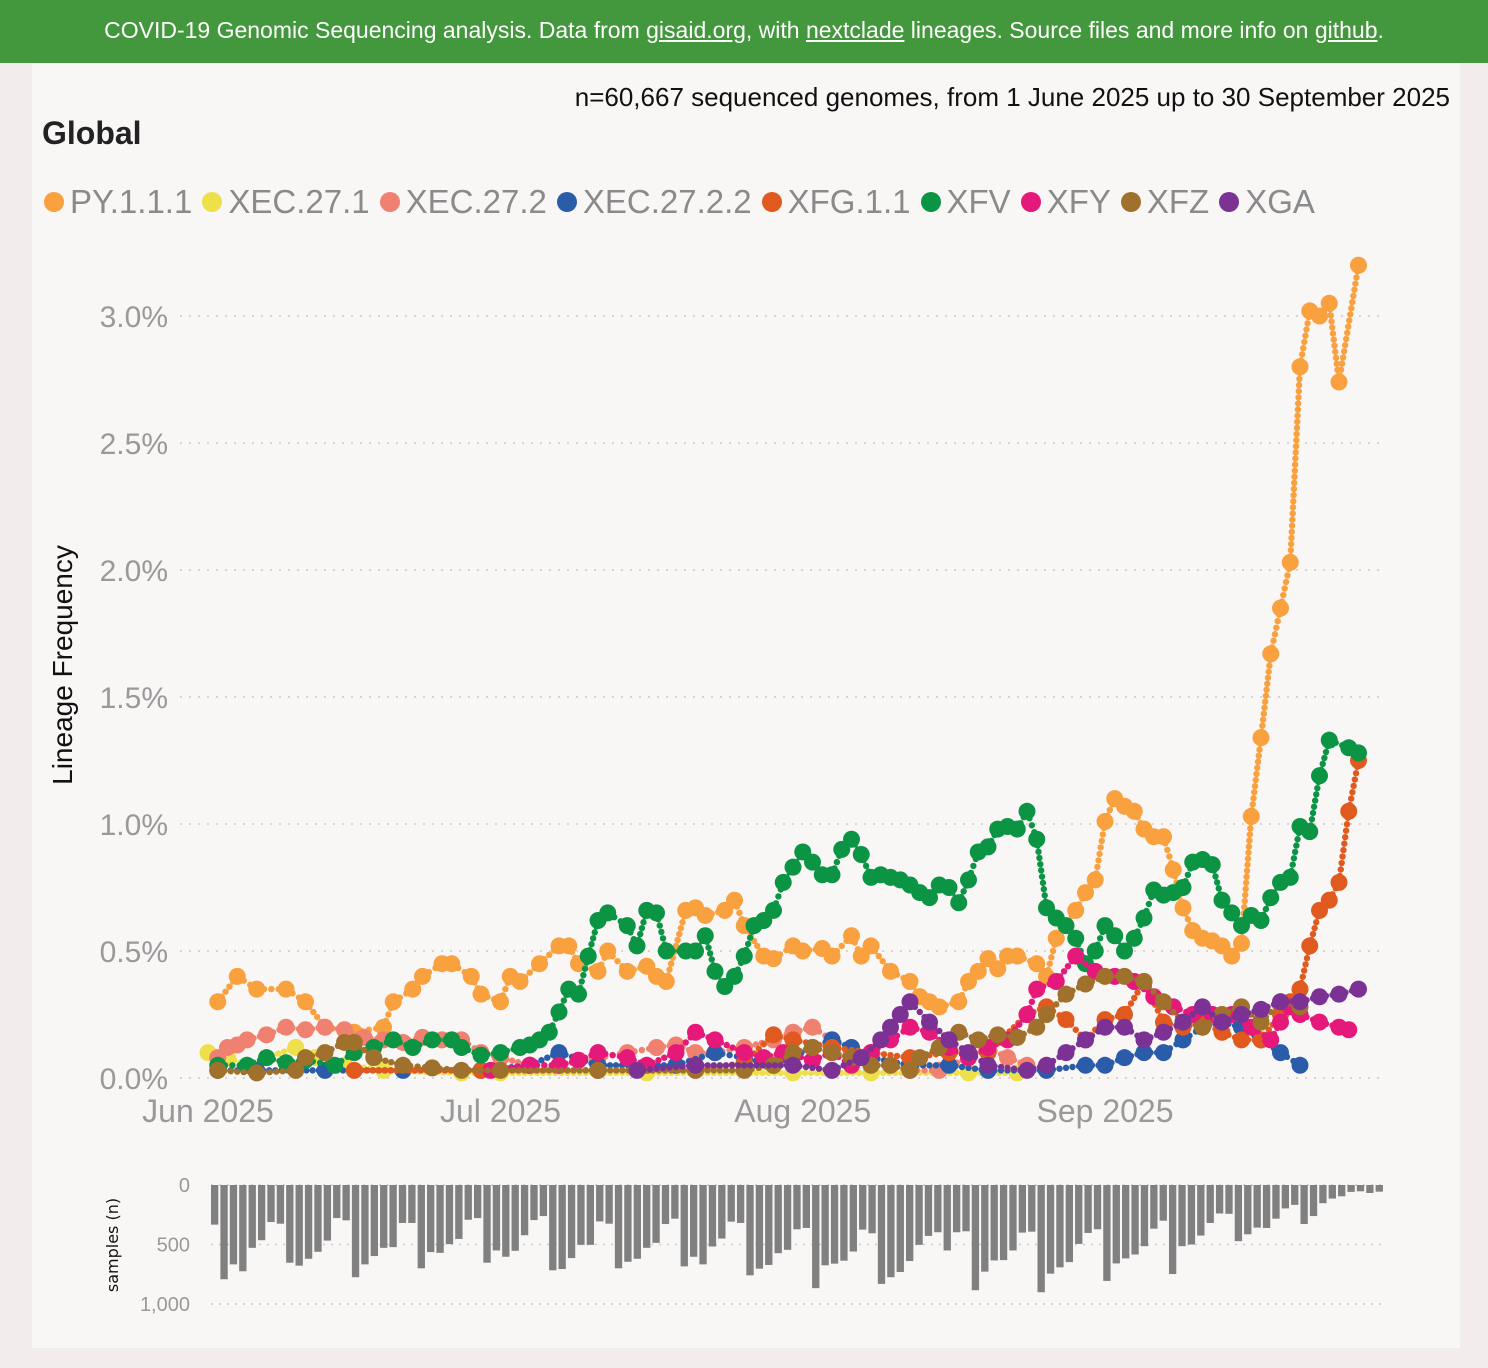 This screenshot has height=1368, width=1488. Describe the element at coordinates (965, 202) in the screenshot. I see `legend-item: XFV` at that location.